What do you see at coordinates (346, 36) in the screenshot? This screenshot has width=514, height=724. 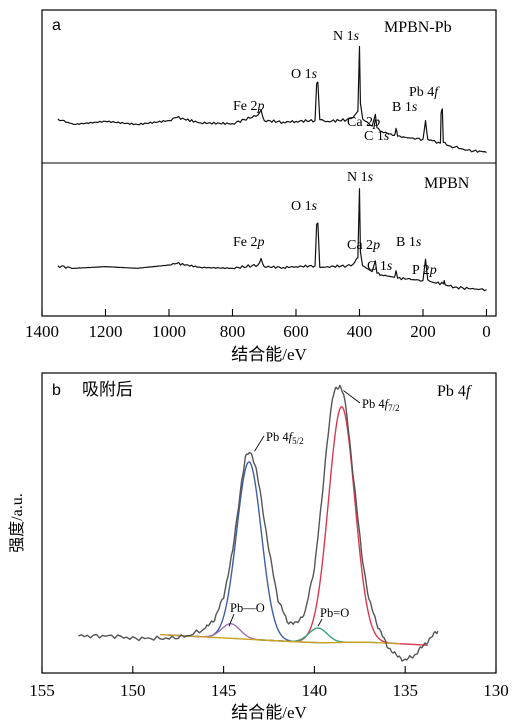 I see `peak-label-n1s-top: N 1s` at bounding box center [346, 36].